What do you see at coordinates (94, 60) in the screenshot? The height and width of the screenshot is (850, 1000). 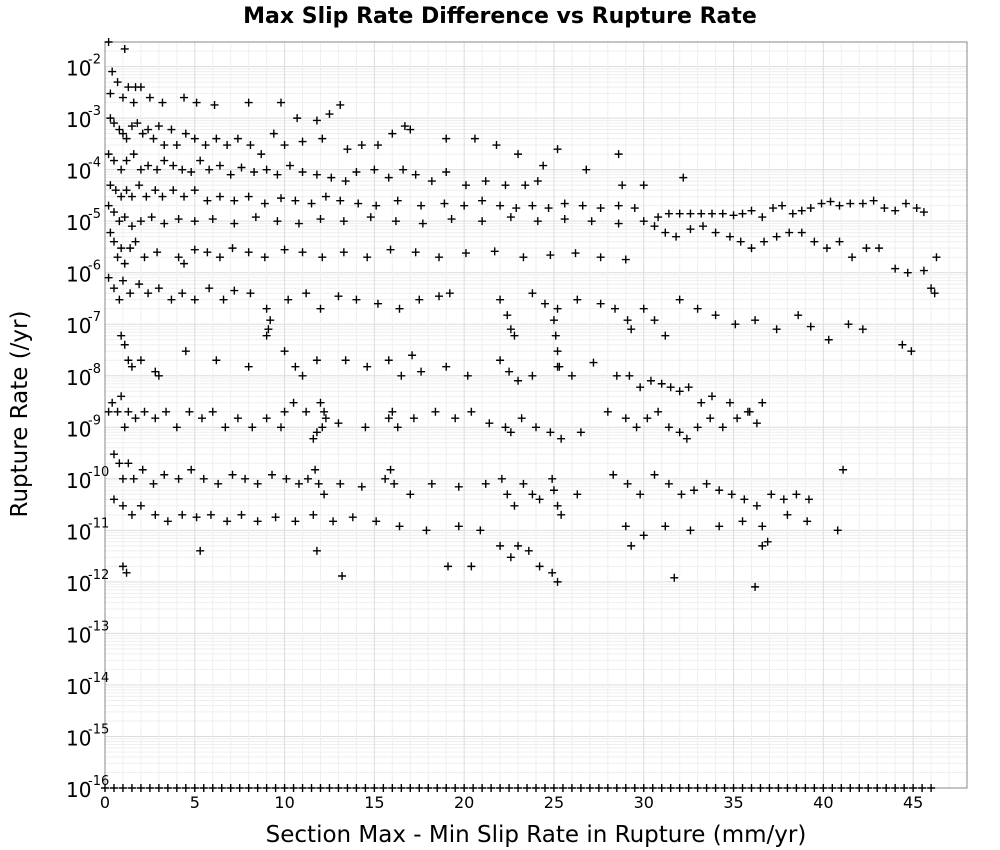 I see `y-tick-exponent: -2` at bounding box center [94, 60].